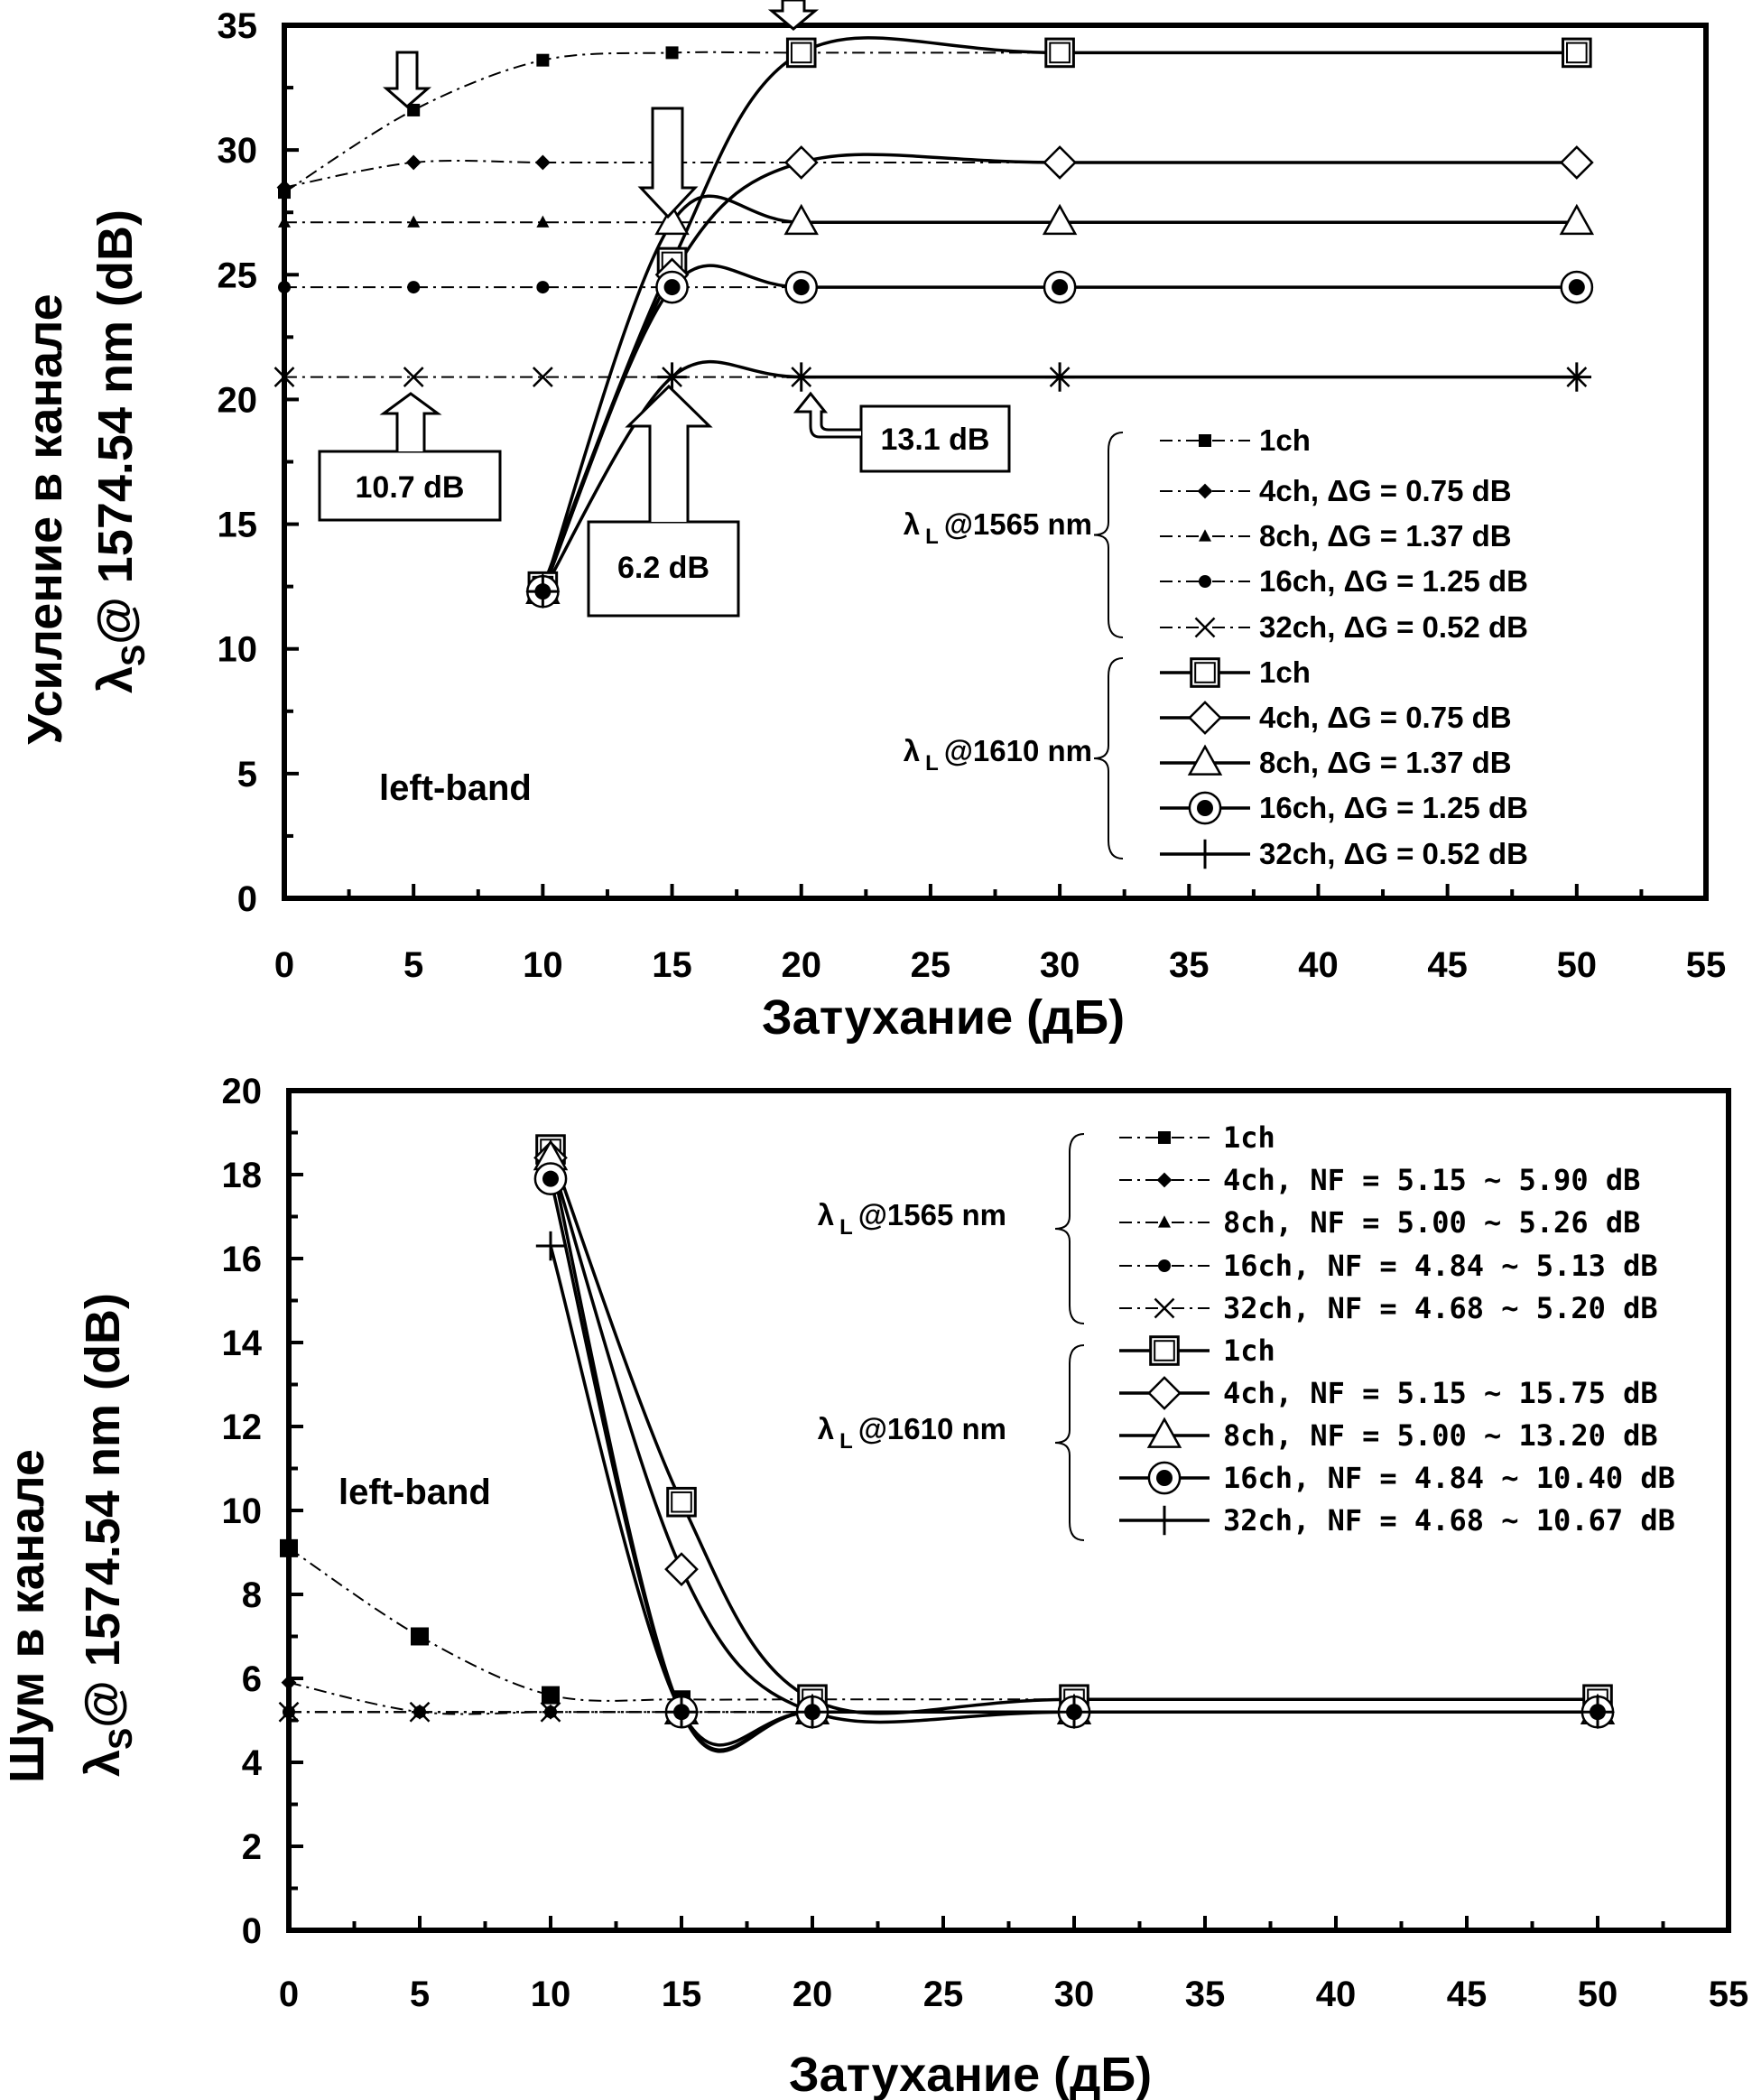 The width and height of the screenshot is (1752, 2100). I want to click on gain-chart-ylabel-line2: λS@ 1574.54 nm (dB), so click(120, 451).